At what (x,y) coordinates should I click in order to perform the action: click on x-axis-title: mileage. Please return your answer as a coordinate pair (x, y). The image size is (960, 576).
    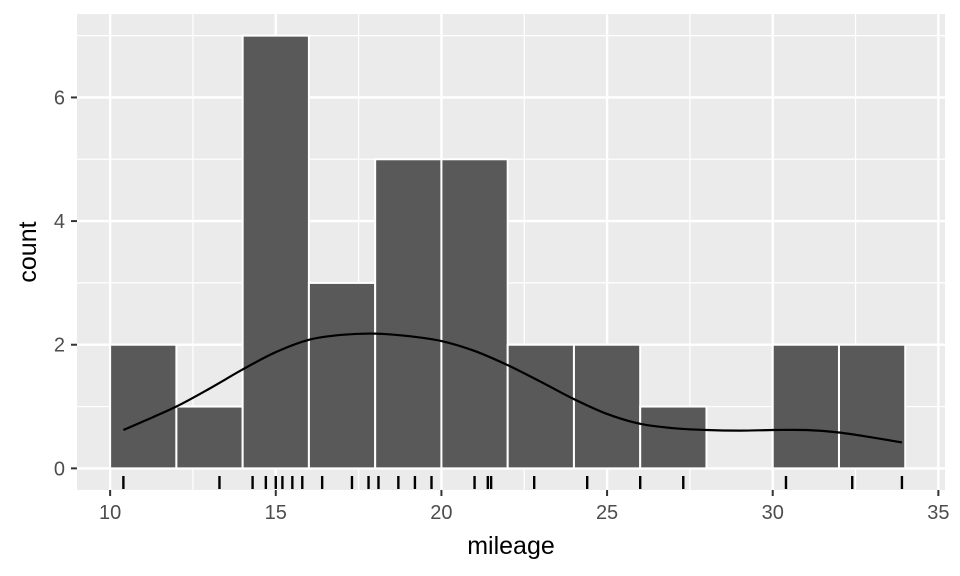
    Looking at the image, I should click on (511, 546).